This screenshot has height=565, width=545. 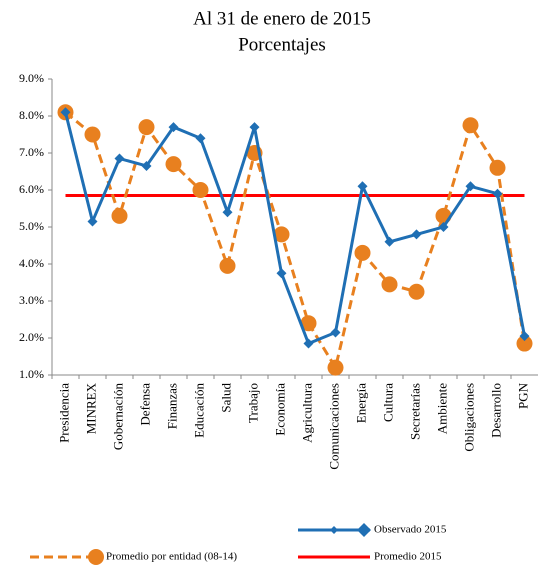 What do you see at coordinates (225, 398) in the screenshot?
I see `x-tick-label: Salud` at bounding box center [225, 398].